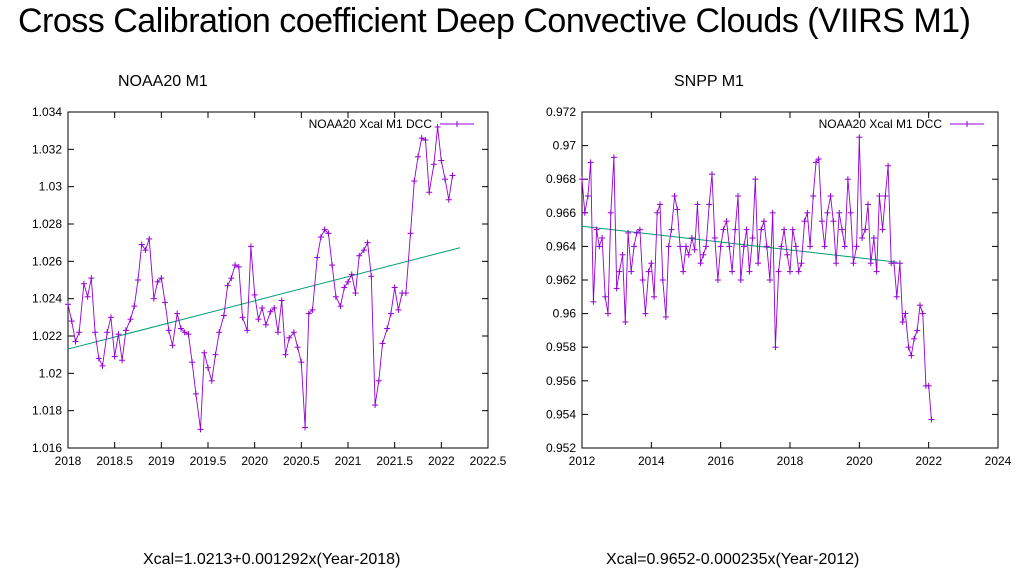 This screenshot has height=576, width=1024. Describe the element at coordinates (565, 314) in the screenshot. I see `y-tick-label: 0.96` at that location.